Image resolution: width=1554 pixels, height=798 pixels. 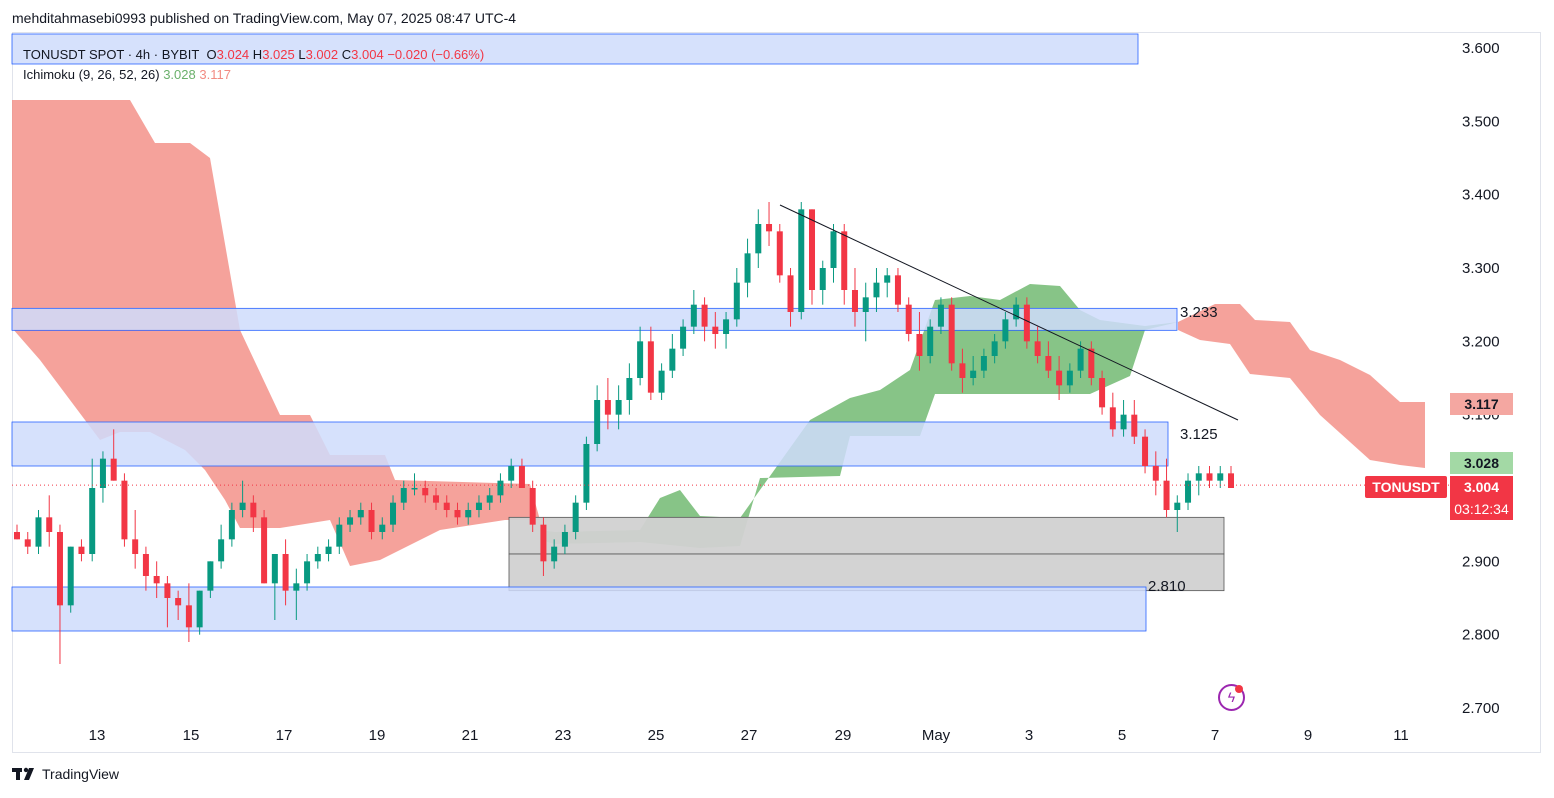 What do you see at coordinates (1199, 434) in the screenshot?
I see `level-label-3125: 3.125` at bounding box center [1199, 434].